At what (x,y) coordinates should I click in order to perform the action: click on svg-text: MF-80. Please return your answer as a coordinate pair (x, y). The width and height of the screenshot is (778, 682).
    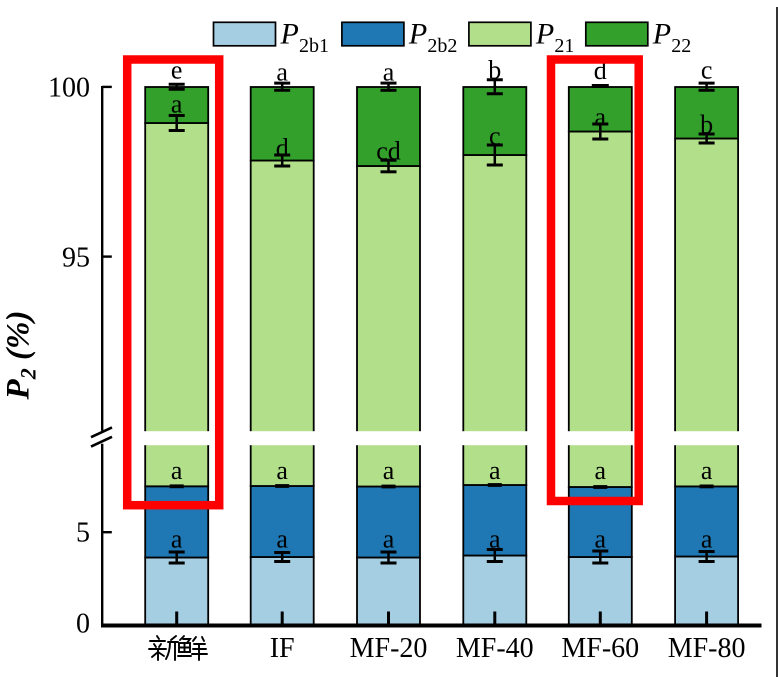
    Looking at the image, I should click on (707, 648).